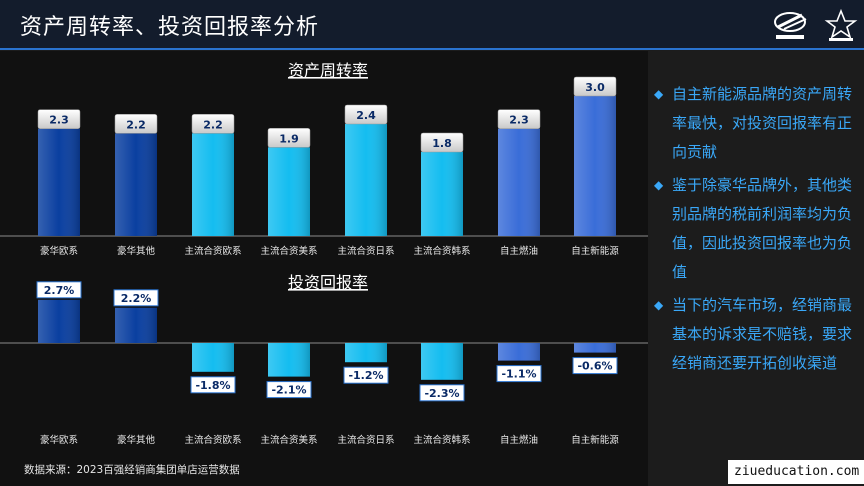  I want to click on insight-item: ◆ 鉴于除豪华品牌外，其他类别品牌的税前利润率均为负值，因此投资回报率也为负值, so click(754, 229).